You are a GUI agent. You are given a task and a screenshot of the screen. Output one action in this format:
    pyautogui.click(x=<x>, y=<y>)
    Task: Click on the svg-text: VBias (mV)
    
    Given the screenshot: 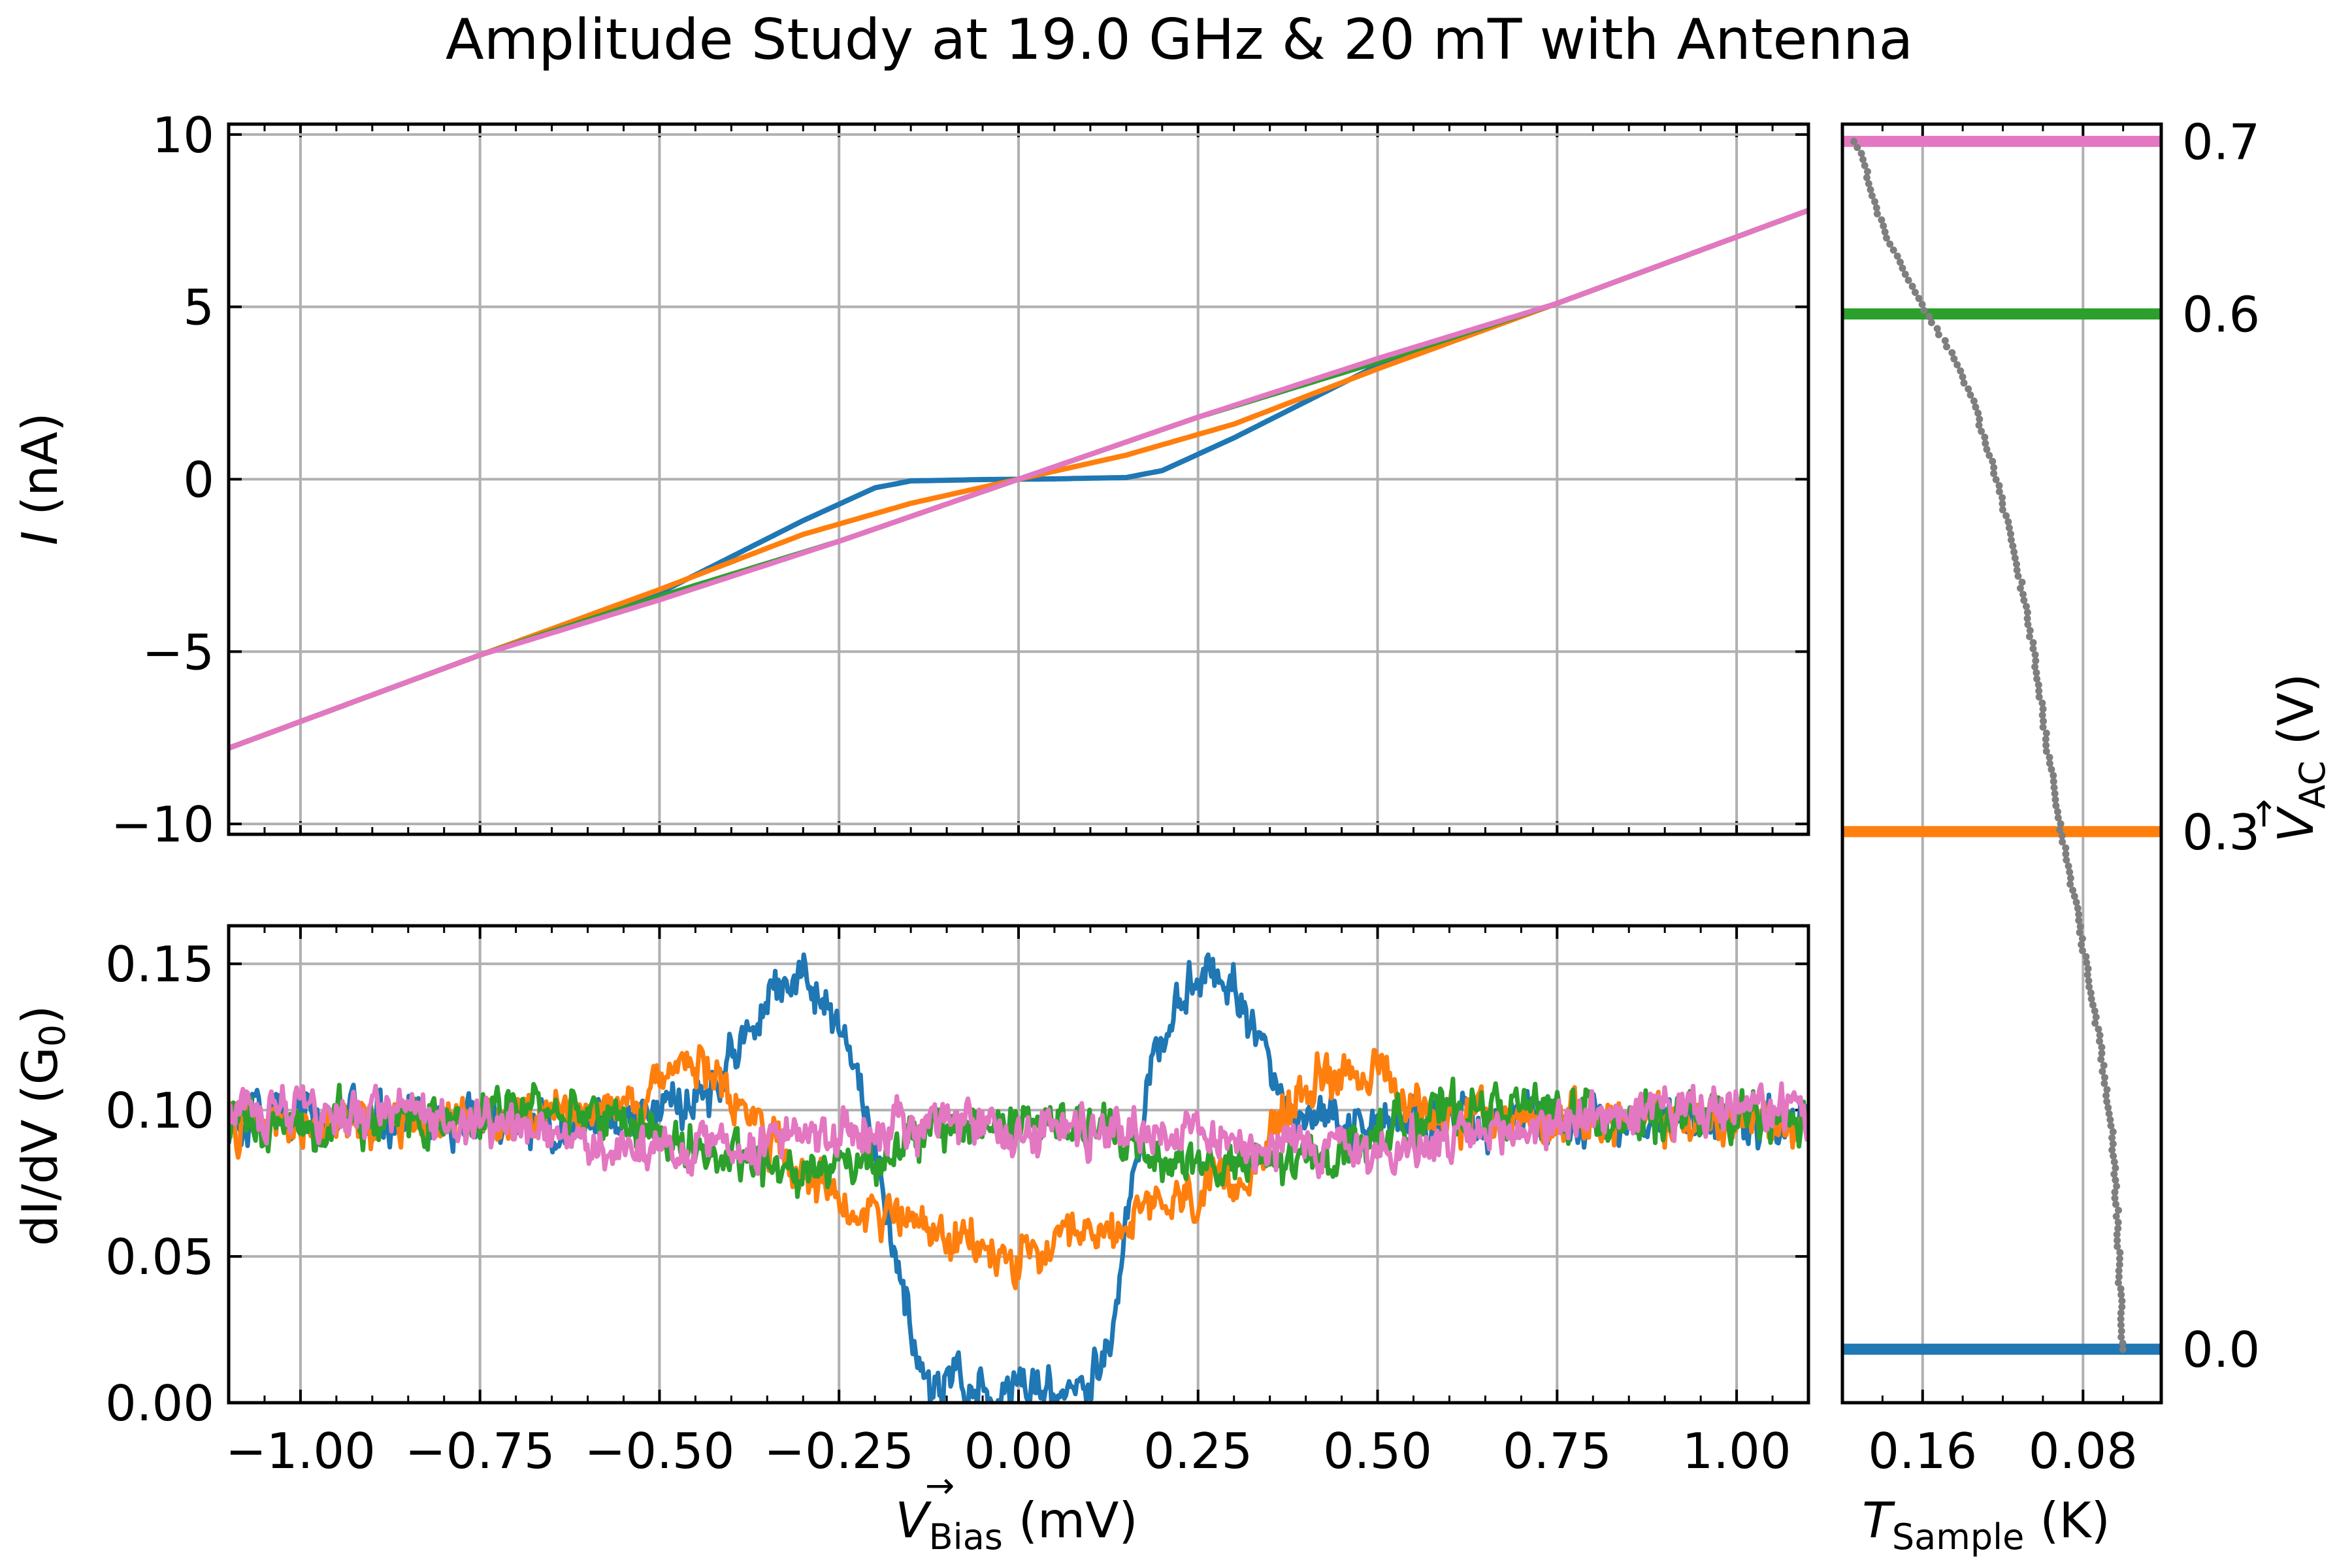 What is the action you would take?
    pyautogui.click(x=1016, y=1525)
    